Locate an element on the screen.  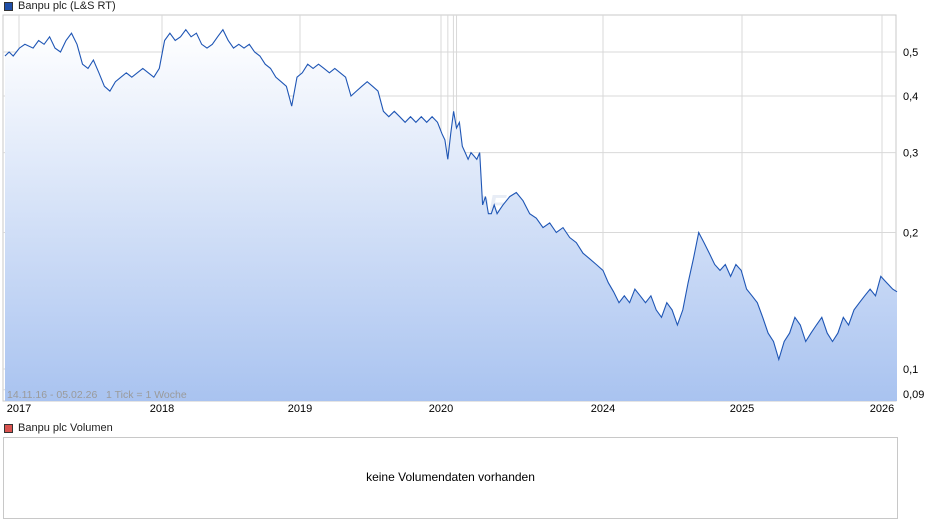
y-tick-label: 0,2 is located at coordinates (910, 233).